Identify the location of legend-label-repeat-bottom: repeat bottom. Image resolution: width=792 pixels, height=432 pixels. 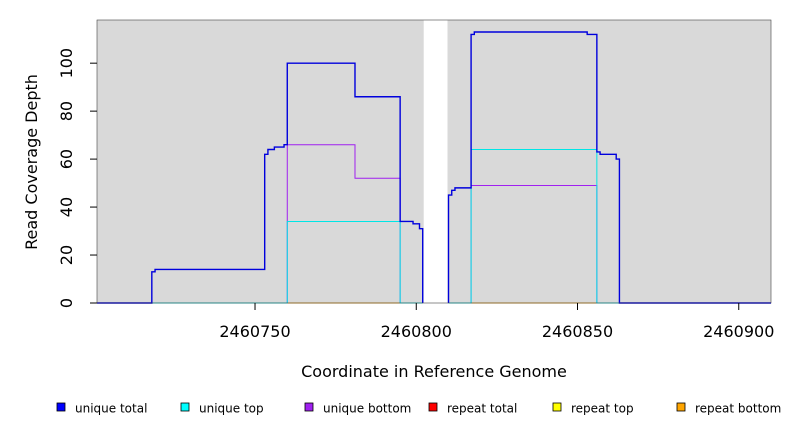
(738, 409).